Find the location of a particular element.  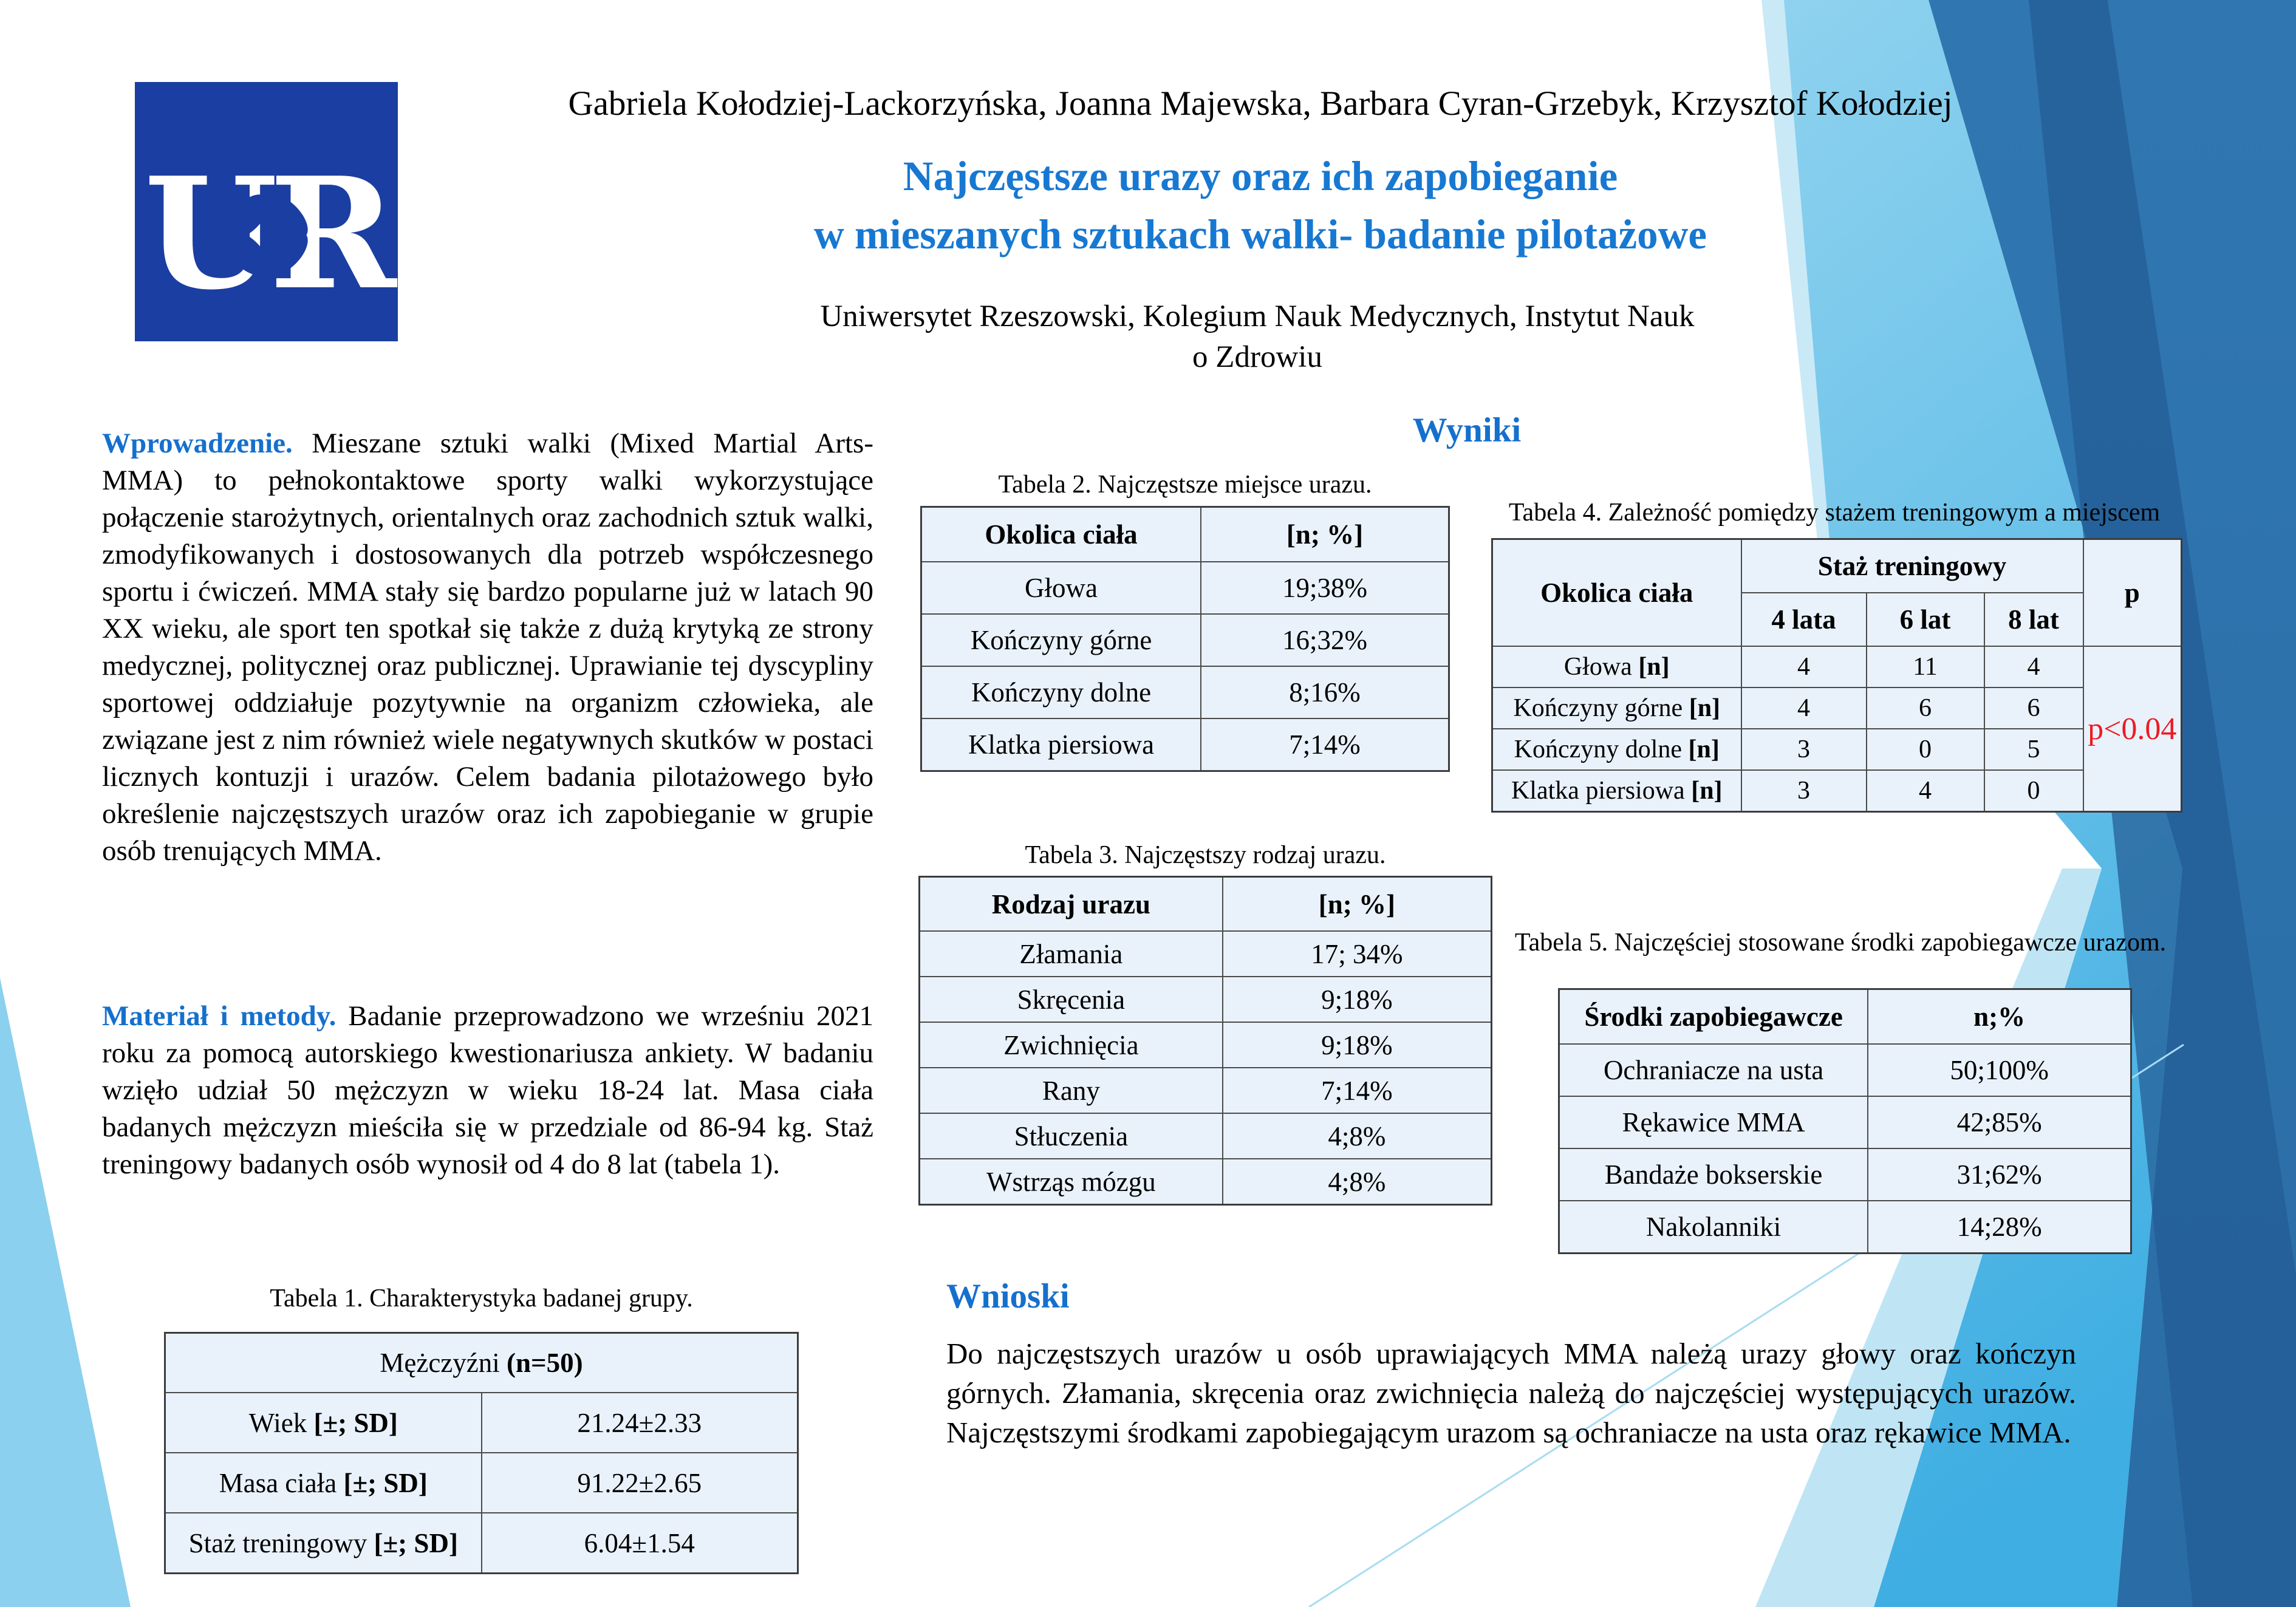

cell-label: Kończyny górne is located at coordinates (1061, 640).